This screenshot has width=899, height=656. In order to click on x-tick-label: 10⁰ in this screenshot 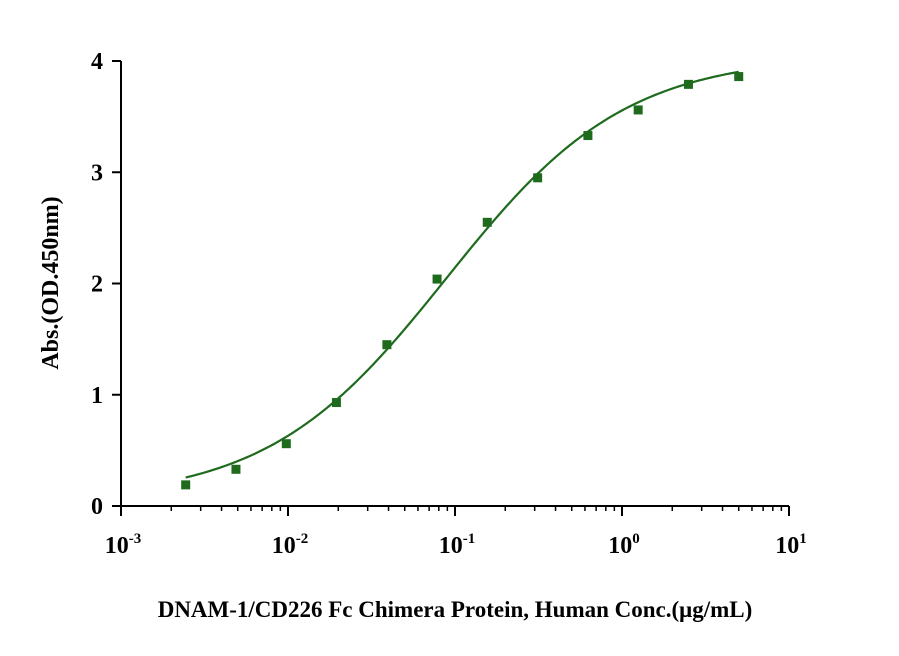, I will do `click(624, 545)`.